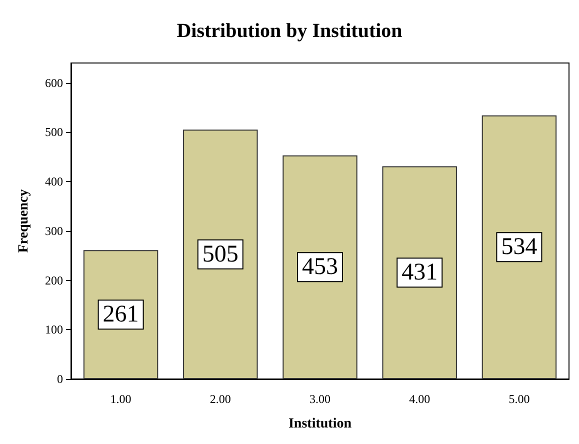  Describe the element at coordinates (54, 231) in the screenshot. I see `y-tick-label: 300` at that location.